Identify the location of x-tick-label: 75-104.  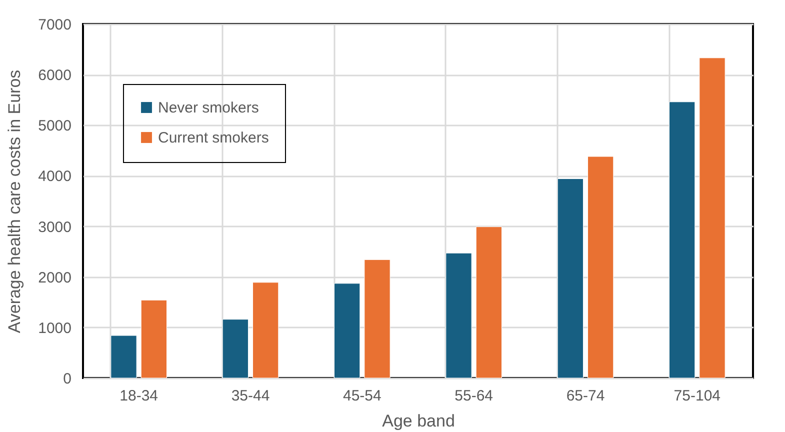
(697, 396).